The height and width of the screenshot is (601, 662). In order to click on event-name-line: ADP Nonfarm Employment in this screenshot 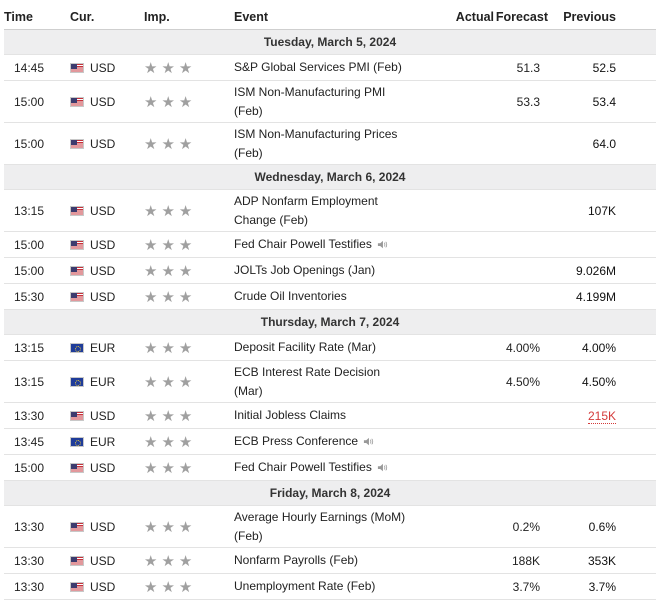, I will do `click(306, 200)`.